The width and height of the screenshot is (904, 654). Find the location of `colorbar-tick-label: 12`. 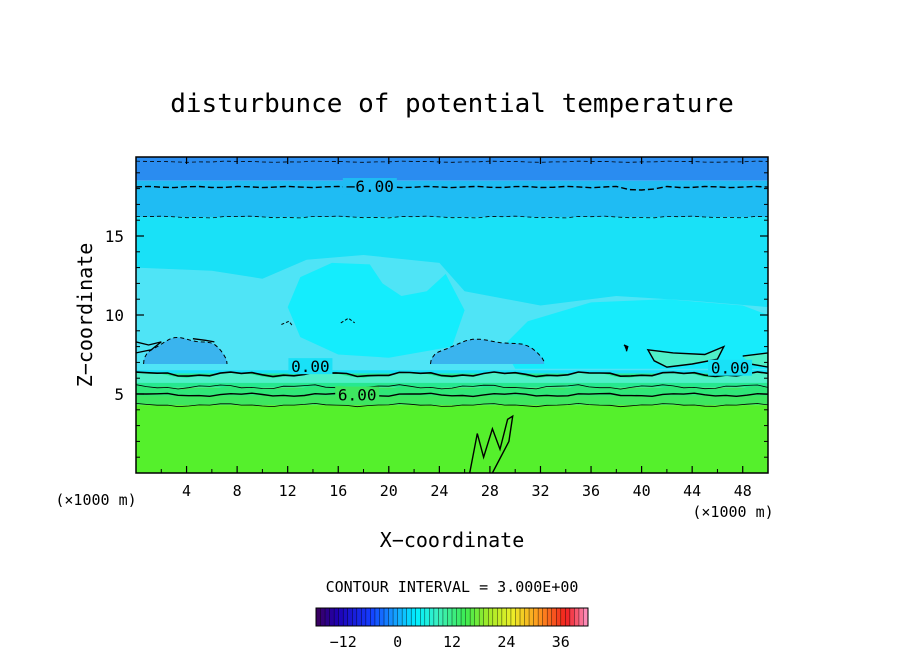

colorbar-tick-label: 12 is located at coordinates (452, 642).